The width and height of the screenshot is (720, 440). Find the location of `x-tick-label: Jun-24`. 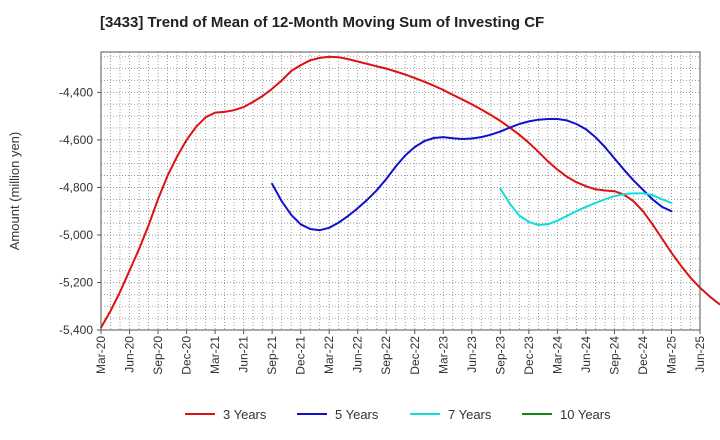

x-tick-label: Jun-24 is located at coordinates (586, 354).